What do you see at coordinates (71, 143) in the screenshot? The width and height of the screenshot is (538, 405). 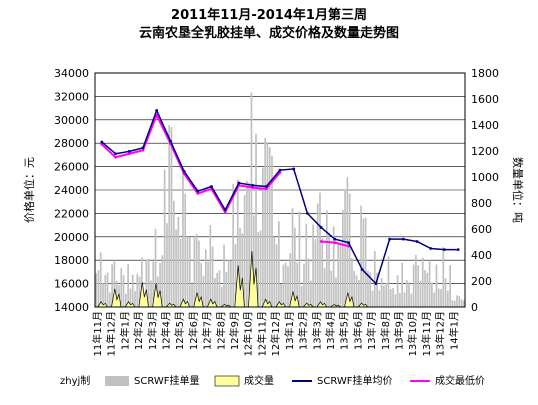 I see `y-tick-label: 28000` at bounding box center [71, 143].